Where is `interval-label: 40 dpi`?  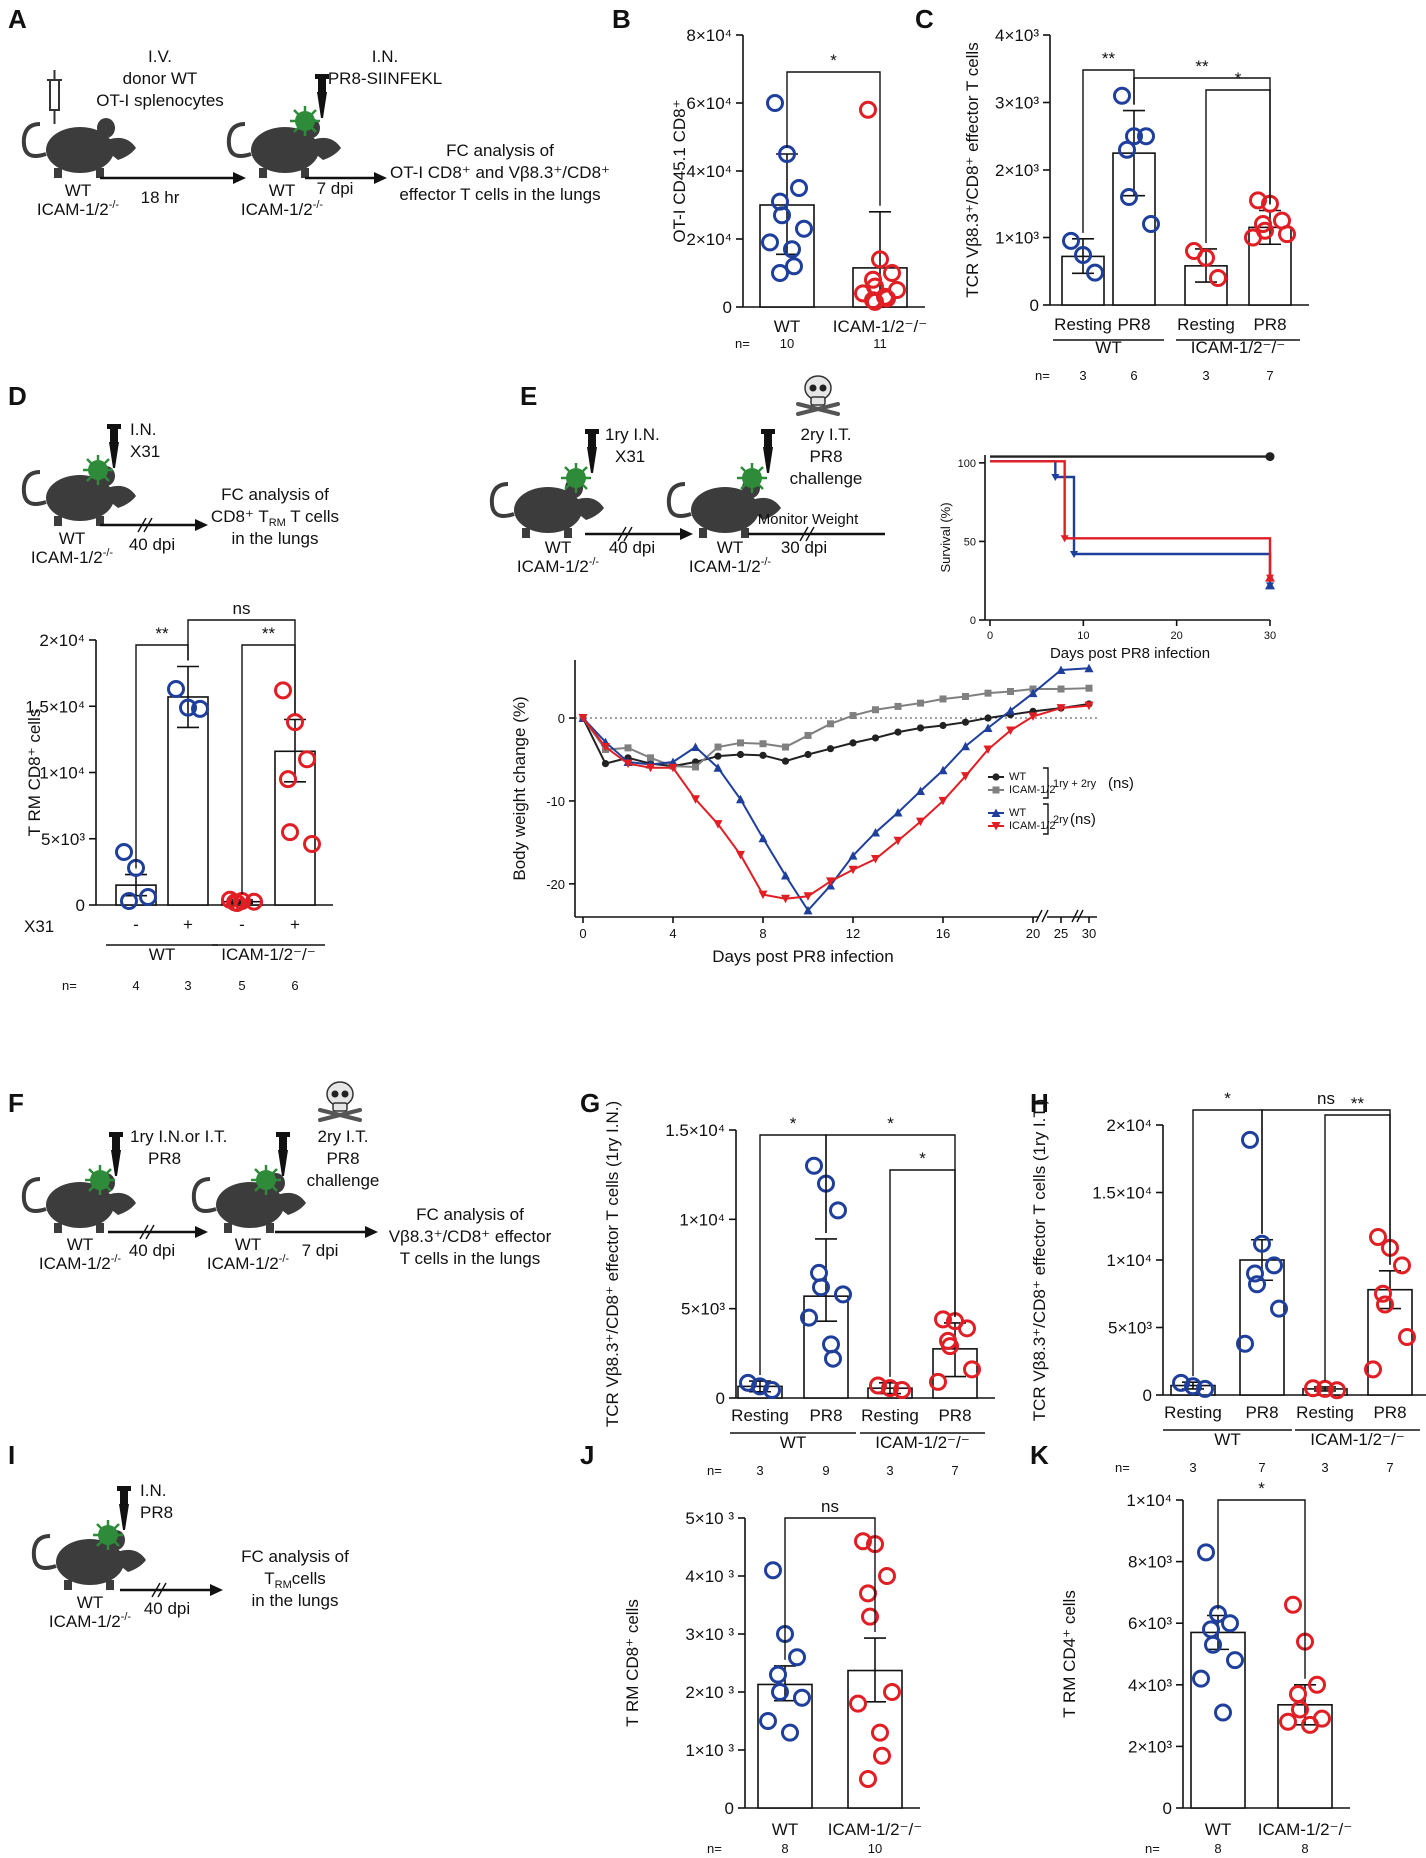 interval-label: 40 dpi is located at coordinates (152, 1250).